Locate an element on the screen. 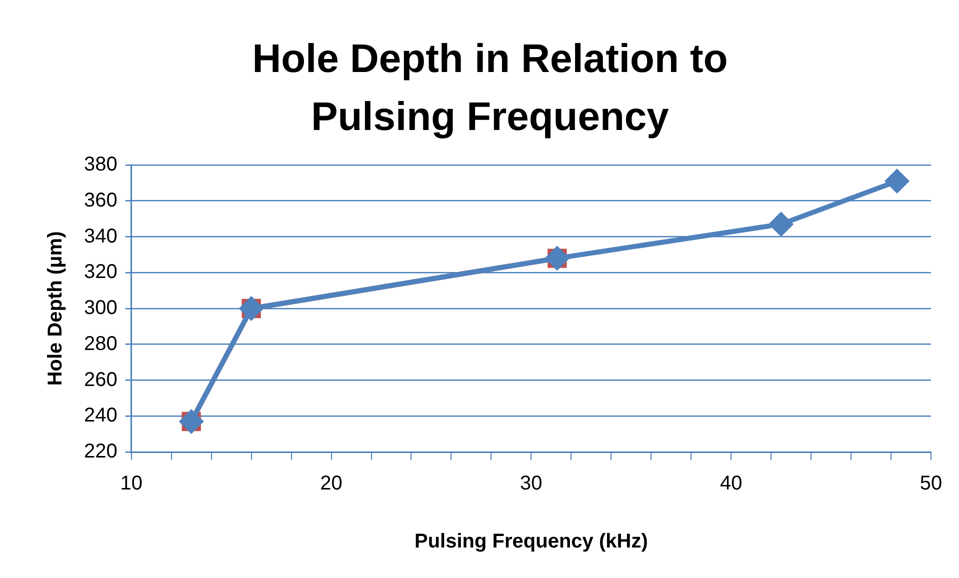 This screenshot has height=578, width=959. x-tick-label: 10 is located at coordinates (131, 483).